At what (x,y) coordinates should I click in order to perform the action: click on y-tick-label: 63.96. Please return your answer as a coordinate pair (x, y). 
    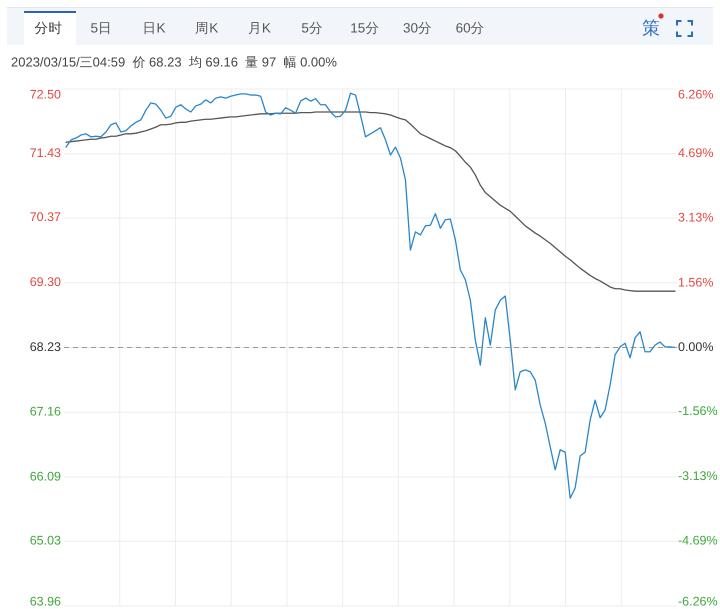
    Looking at the image, I should click on (46, 601).